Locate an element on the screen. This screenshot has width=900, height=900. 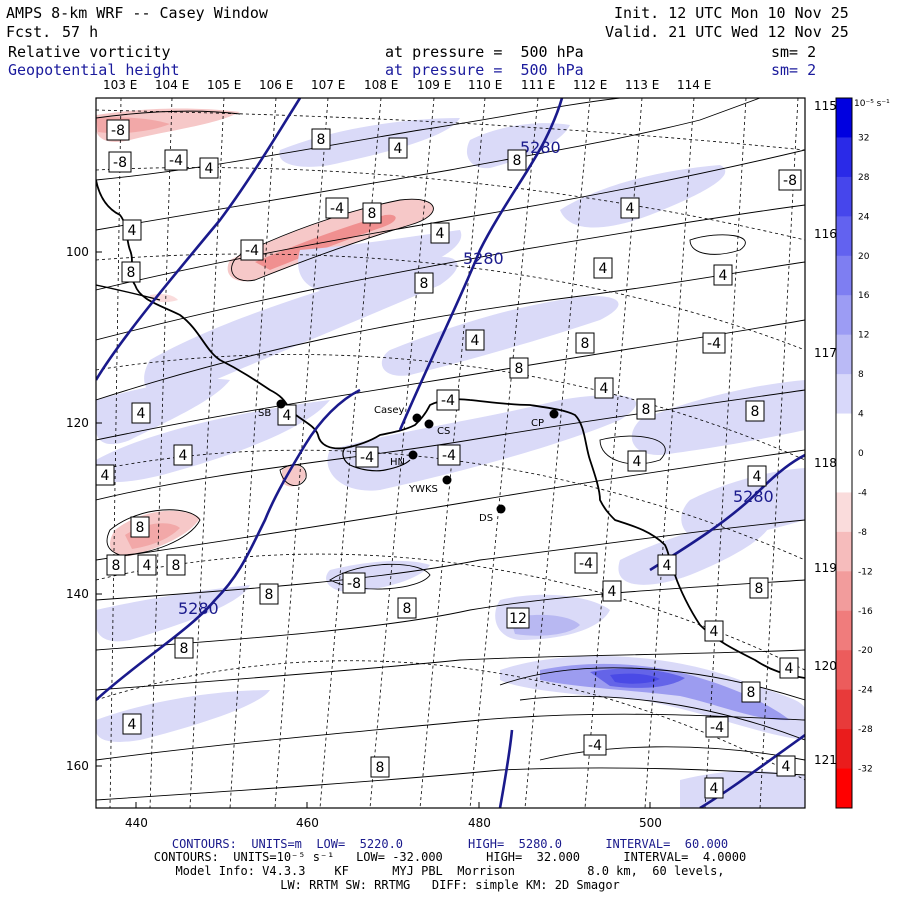
field1-pressure: at pressure = 500 hPa is located at coordinates (484, 52).